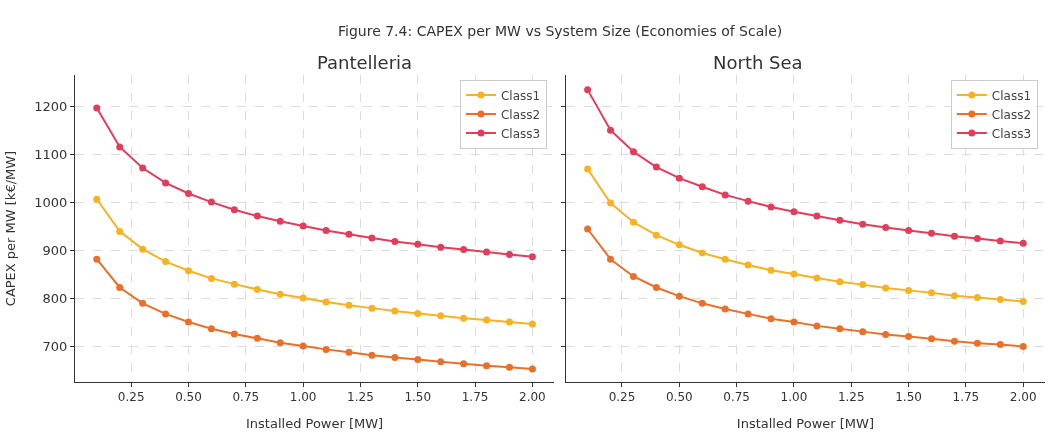  I want to click on x-tick-label: 1.50, so click(908, 397).